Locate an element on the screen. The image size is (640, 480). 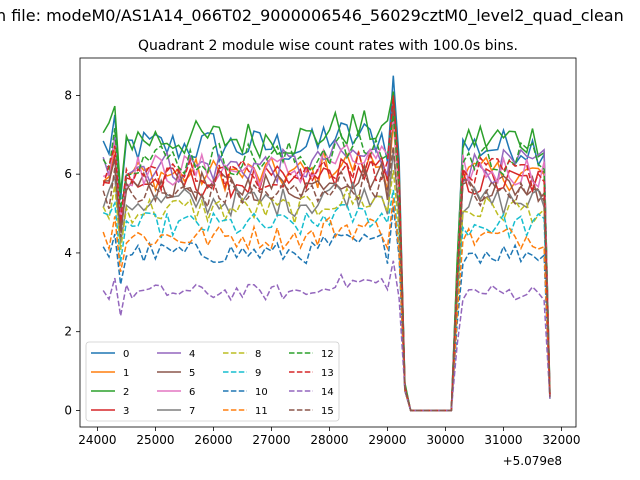
y-tick-label: 4 is located at coordinates (68, 253).